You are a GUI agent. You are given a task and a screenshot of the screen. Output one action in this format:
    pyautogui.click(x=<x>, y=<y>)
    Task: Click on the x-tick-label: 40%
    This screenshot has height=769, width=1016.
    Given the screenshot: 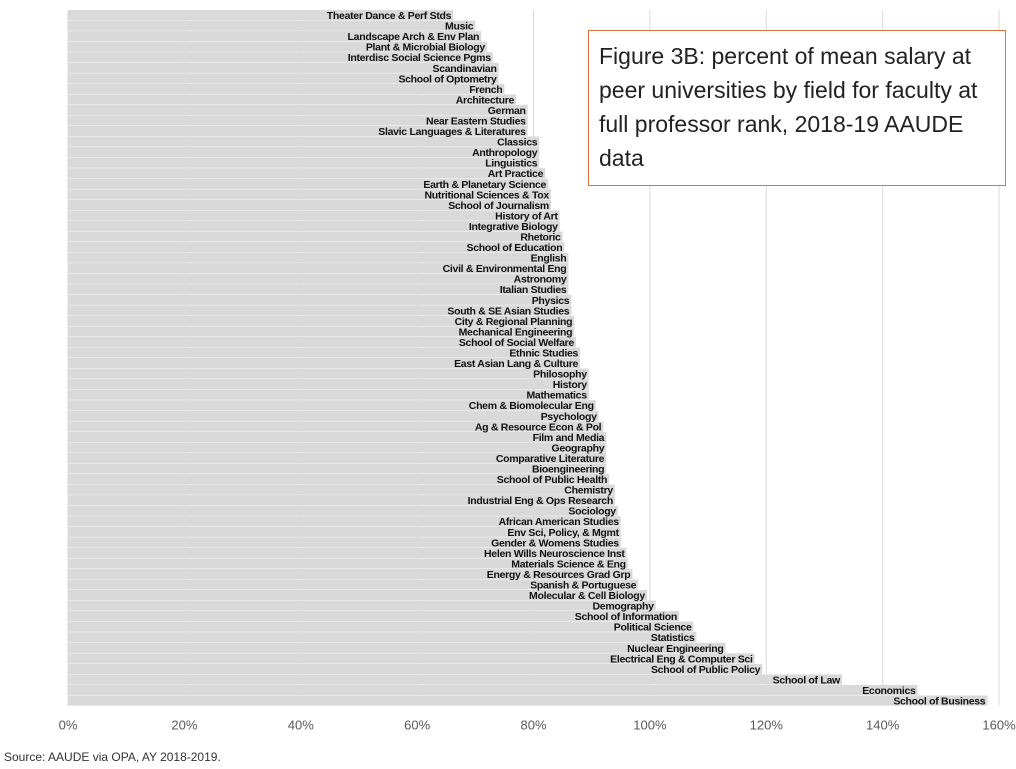 What is the action you would take?
    pyautogui.click(x=301, y=724)
    